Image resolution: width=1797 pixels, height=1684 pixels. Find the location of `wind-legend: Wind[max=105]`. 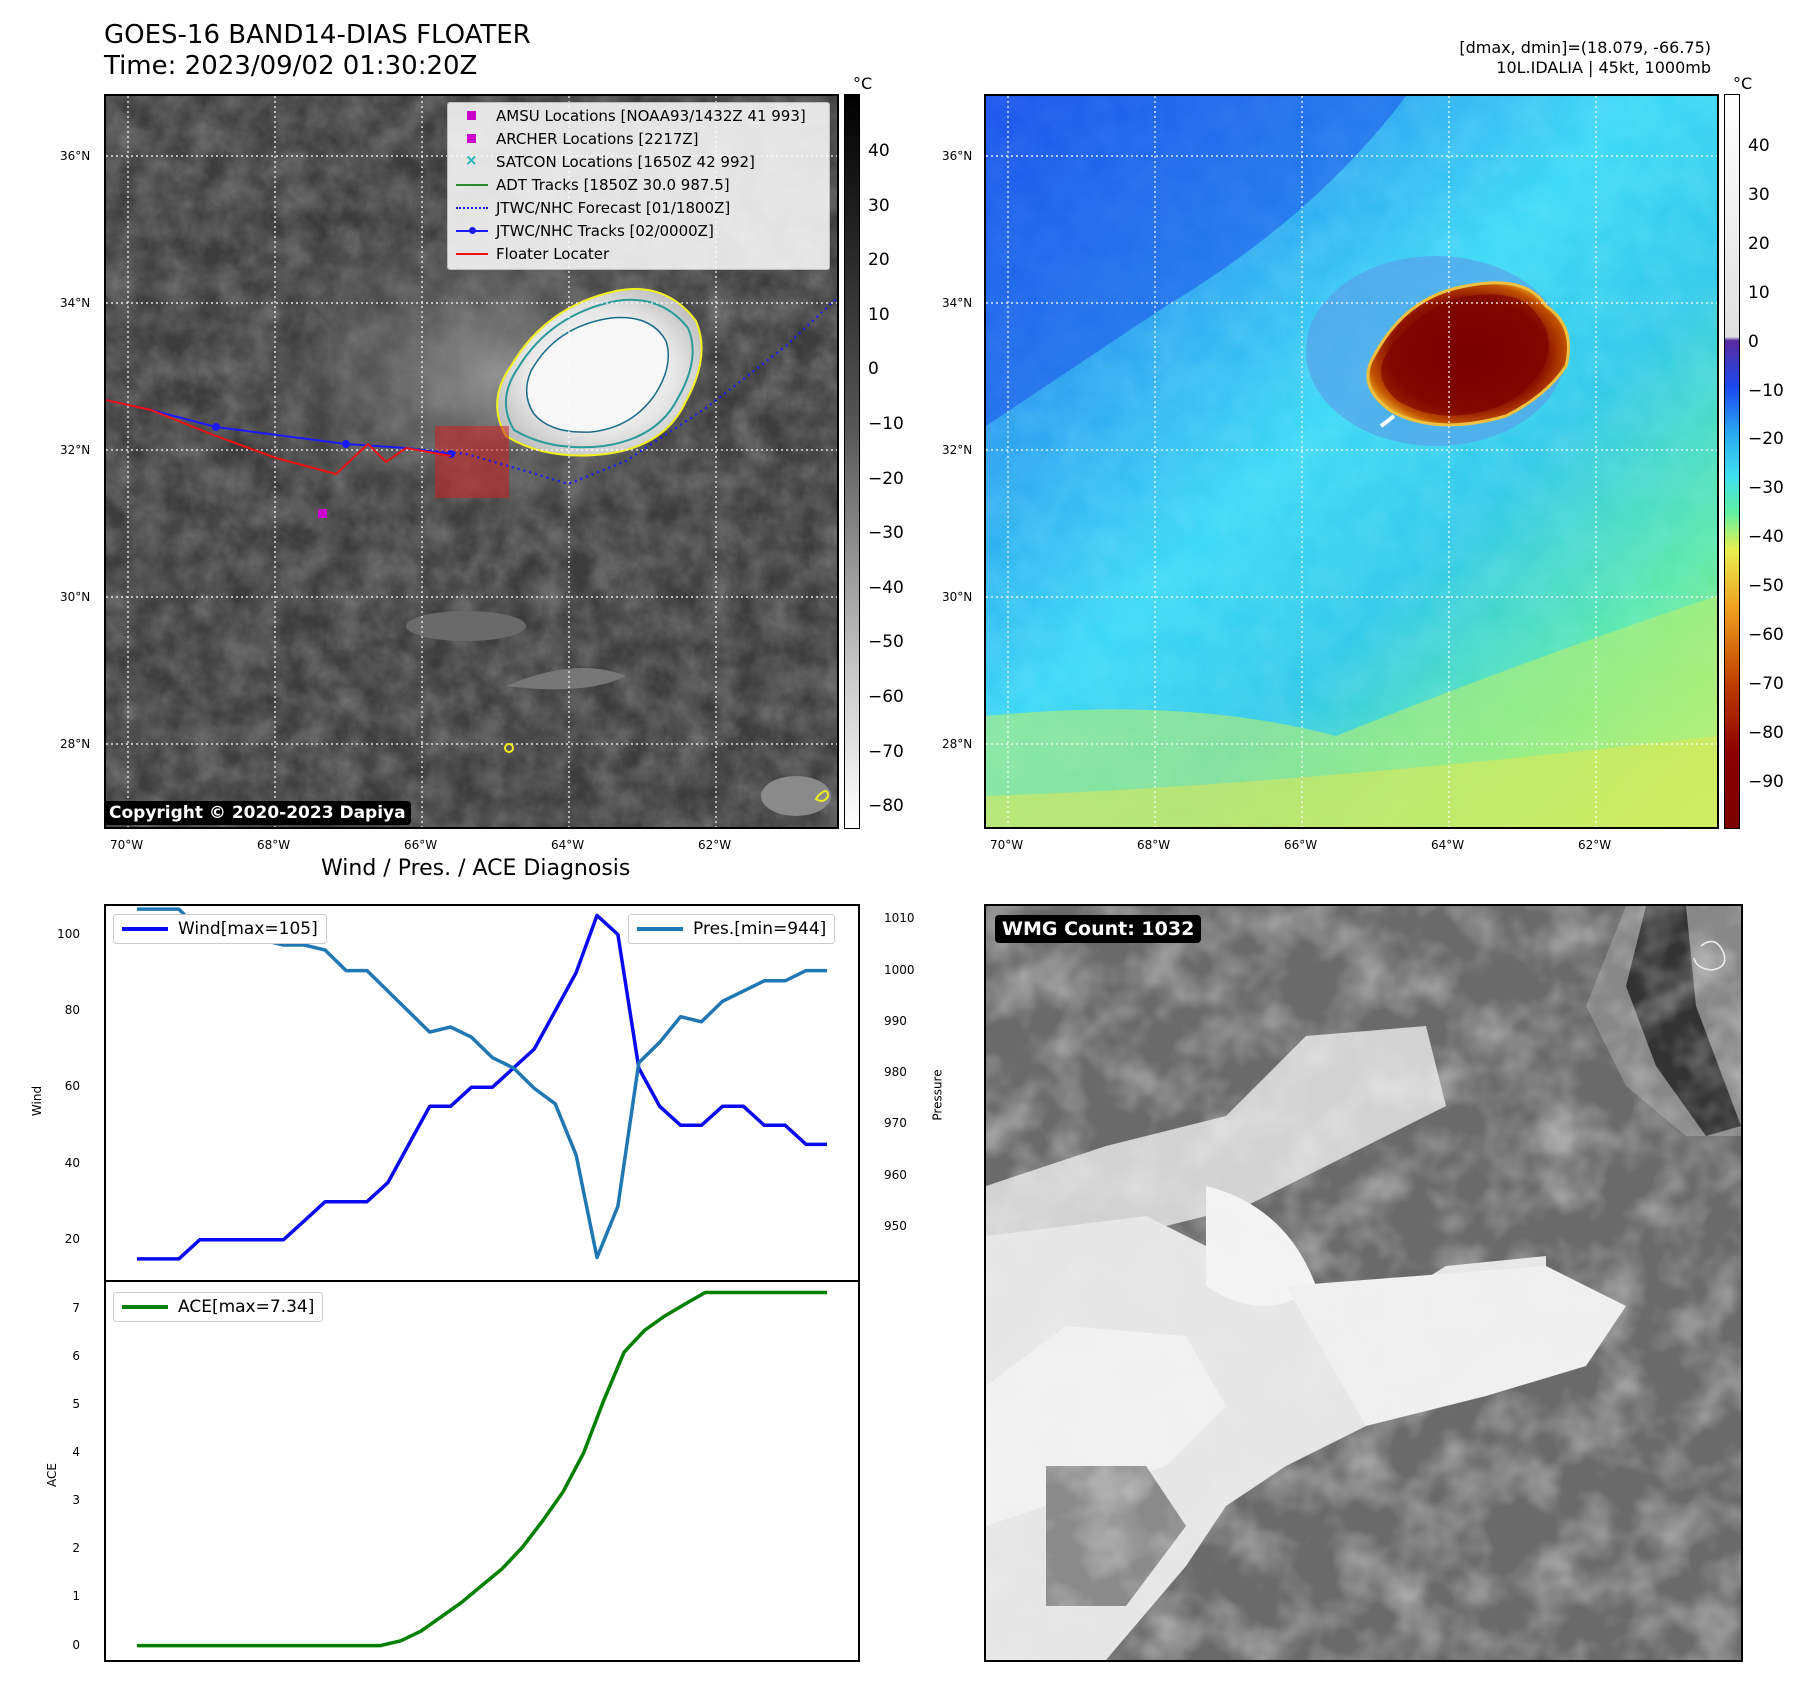

wind-legend: Wind[max=105] is located at coordinates (220, 929).